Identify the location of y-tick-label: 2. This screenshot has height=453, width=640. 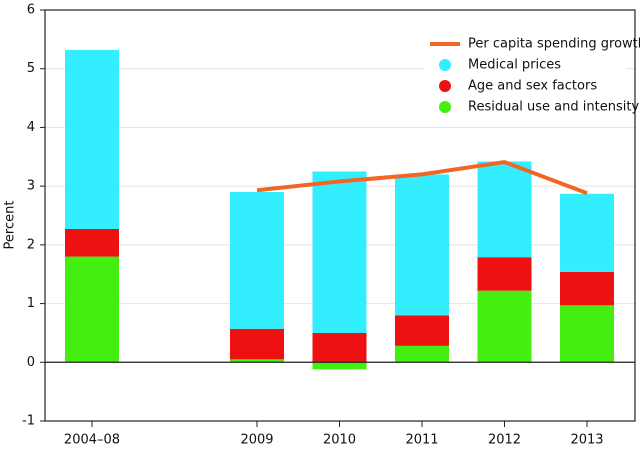
(31, 244).